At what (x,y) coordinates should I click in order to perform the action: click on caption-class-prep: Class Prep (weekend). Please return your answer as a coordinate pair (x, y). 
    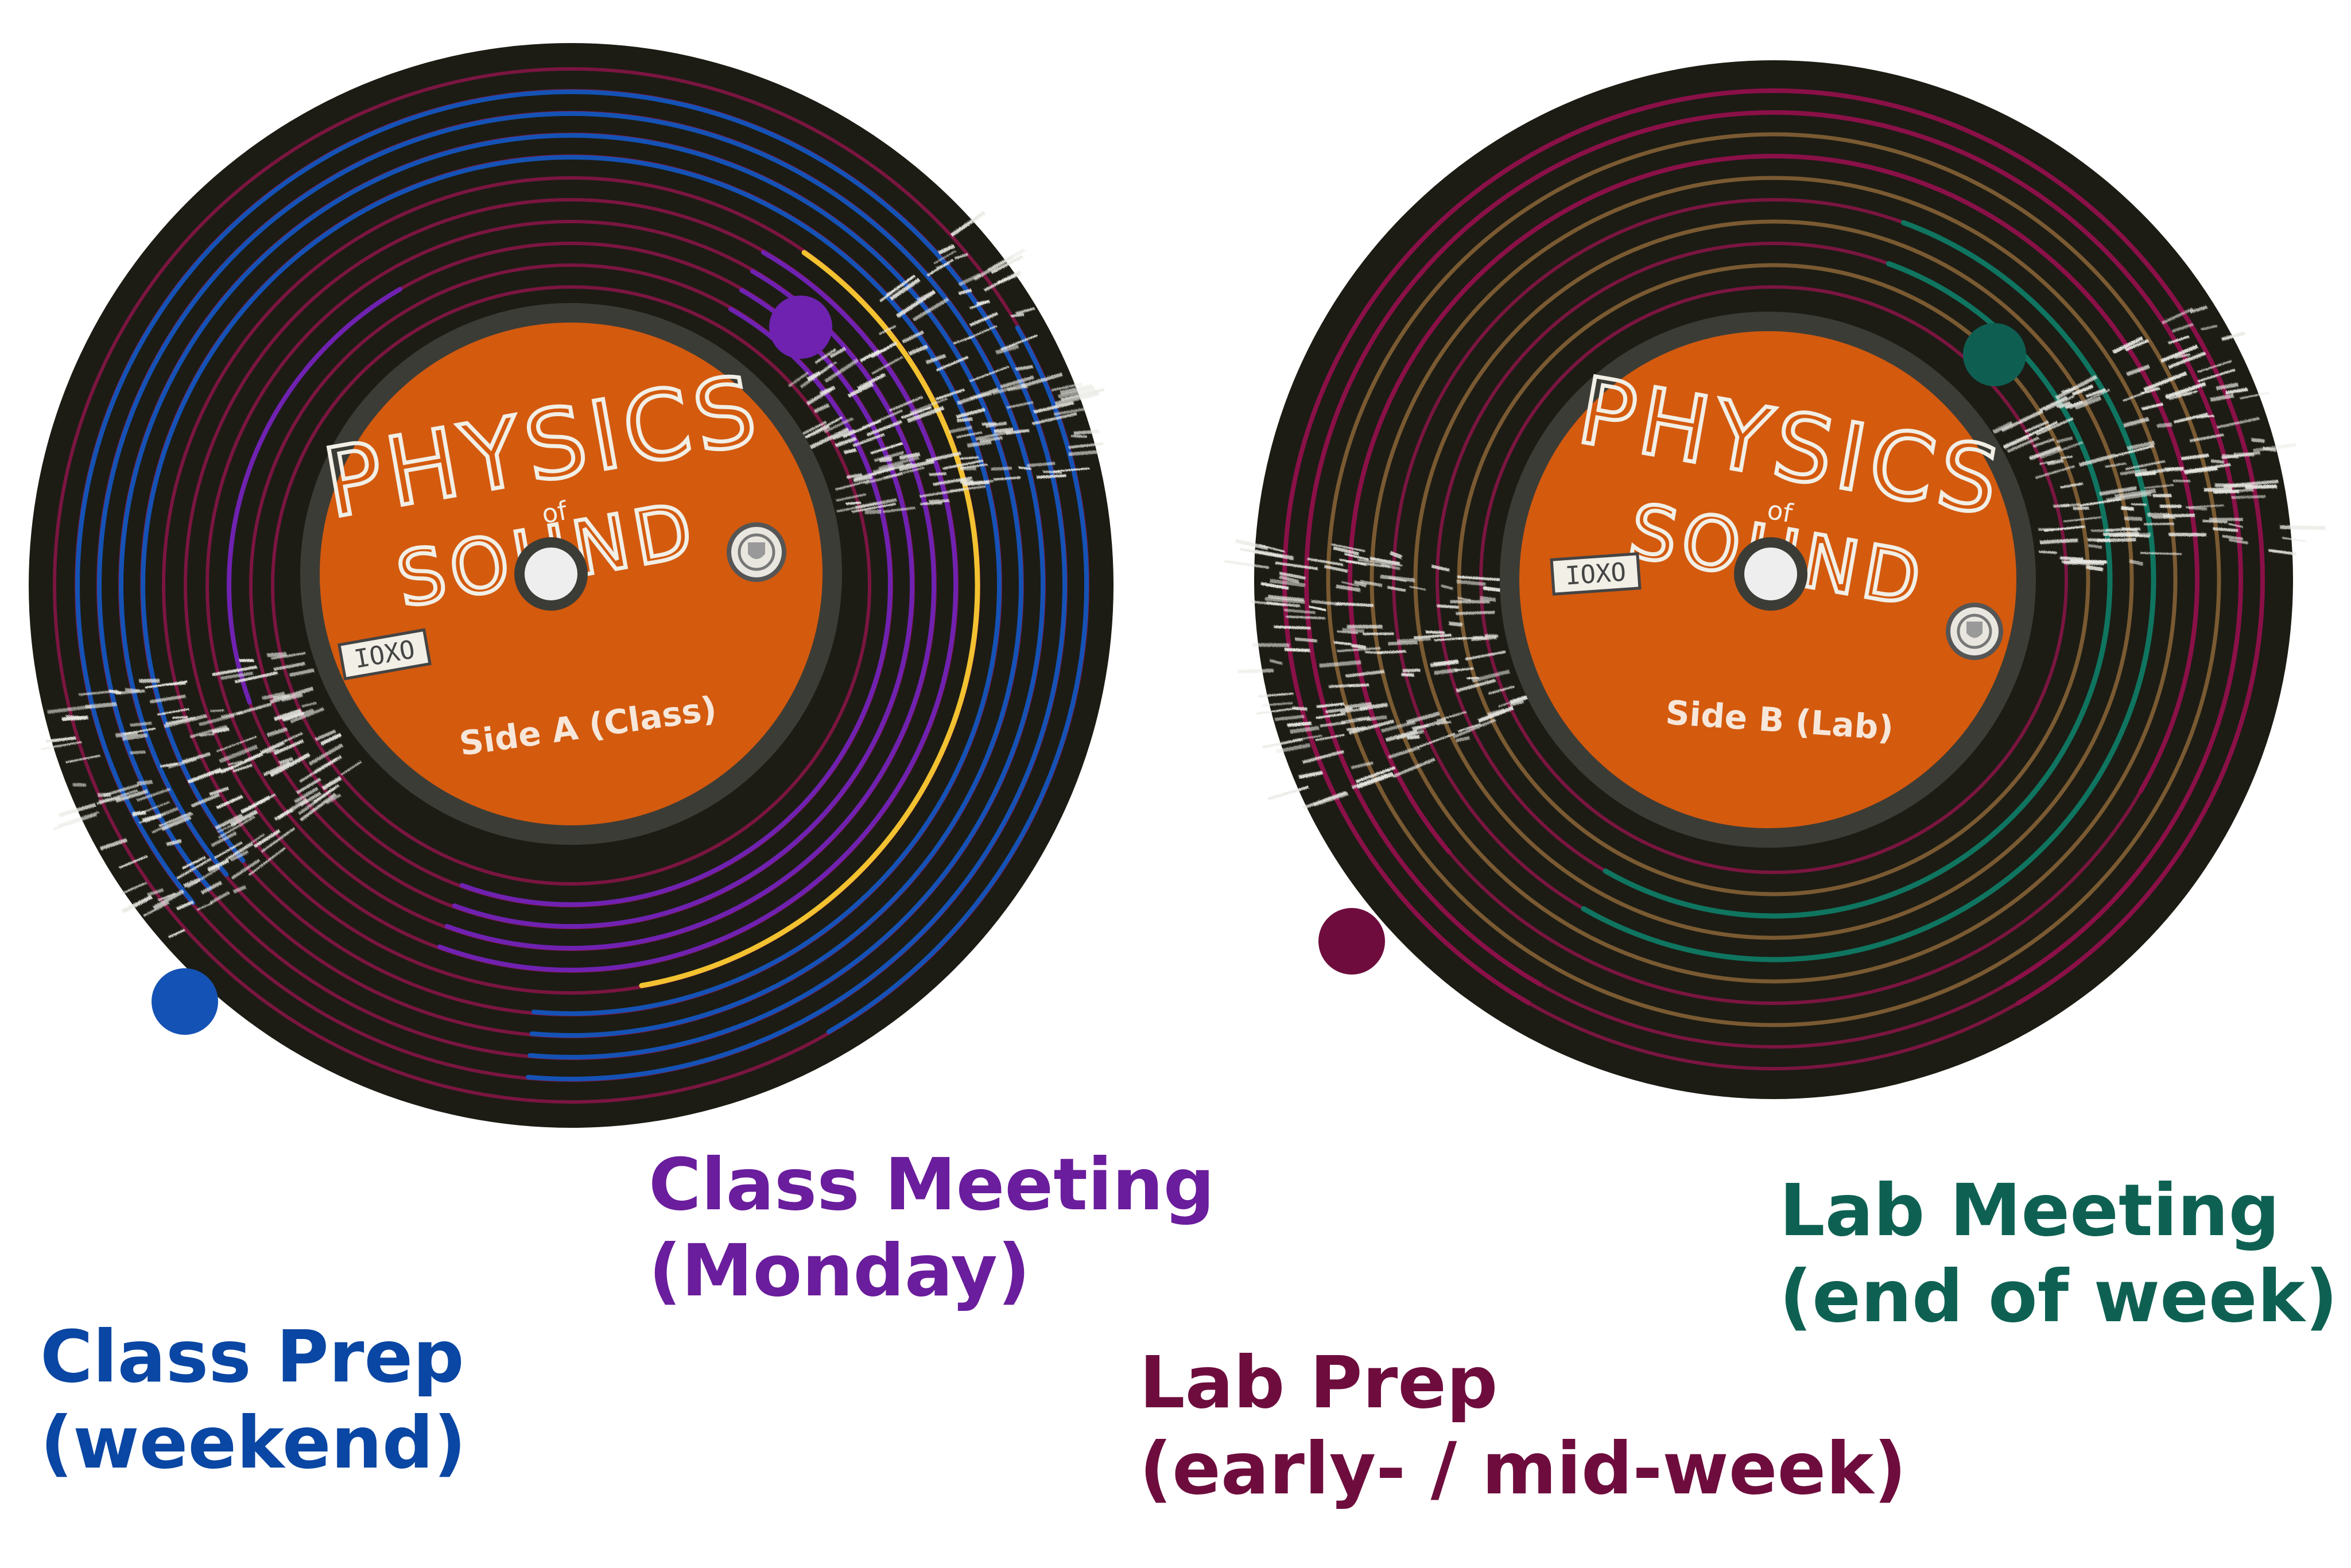
    Looking at the image, I should click on (253, 1400).